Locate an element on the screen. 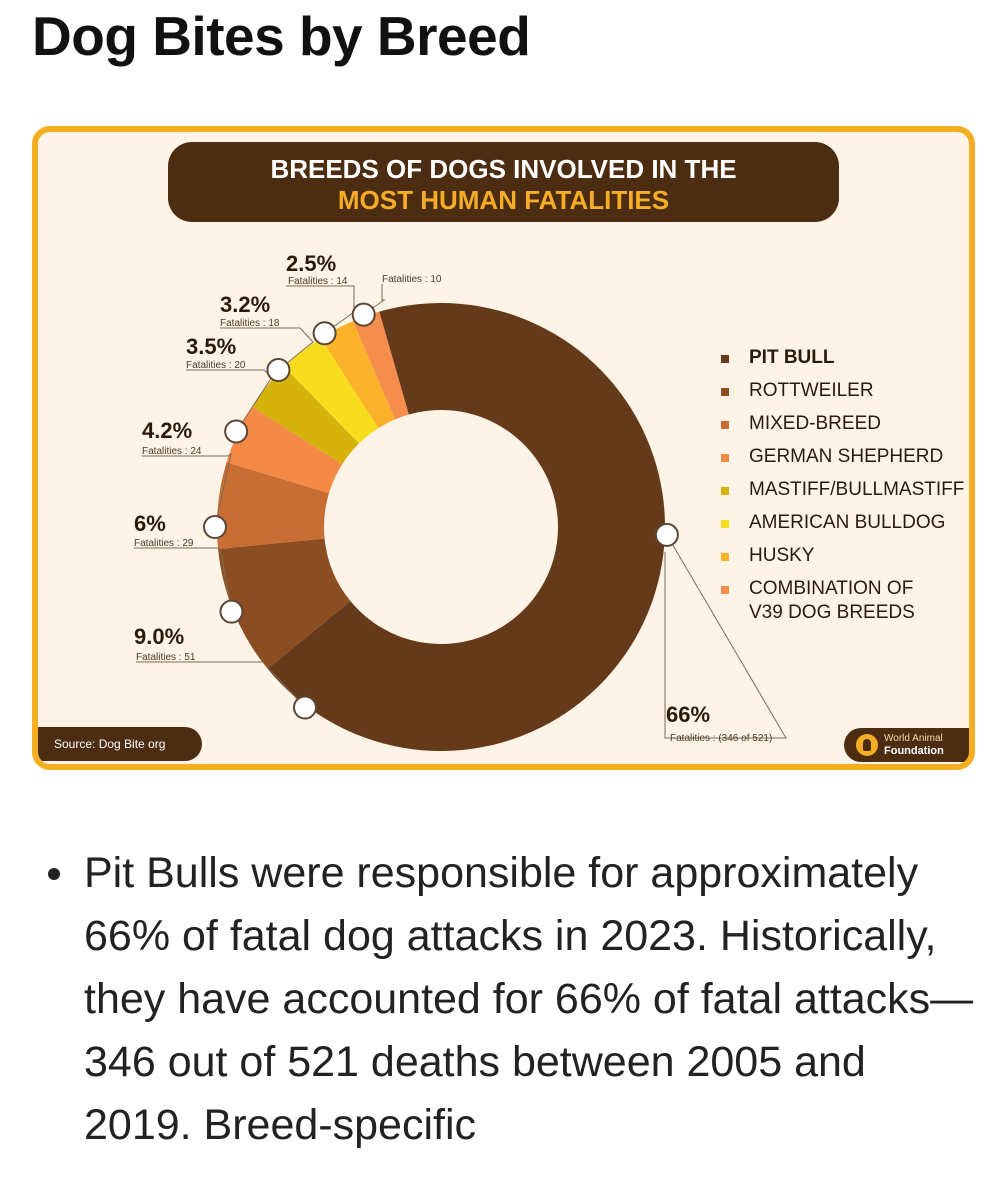 The image size is (1007, 1179). data-label-fatalities: Fatalities : 10 is located at coordinates (412, 279).